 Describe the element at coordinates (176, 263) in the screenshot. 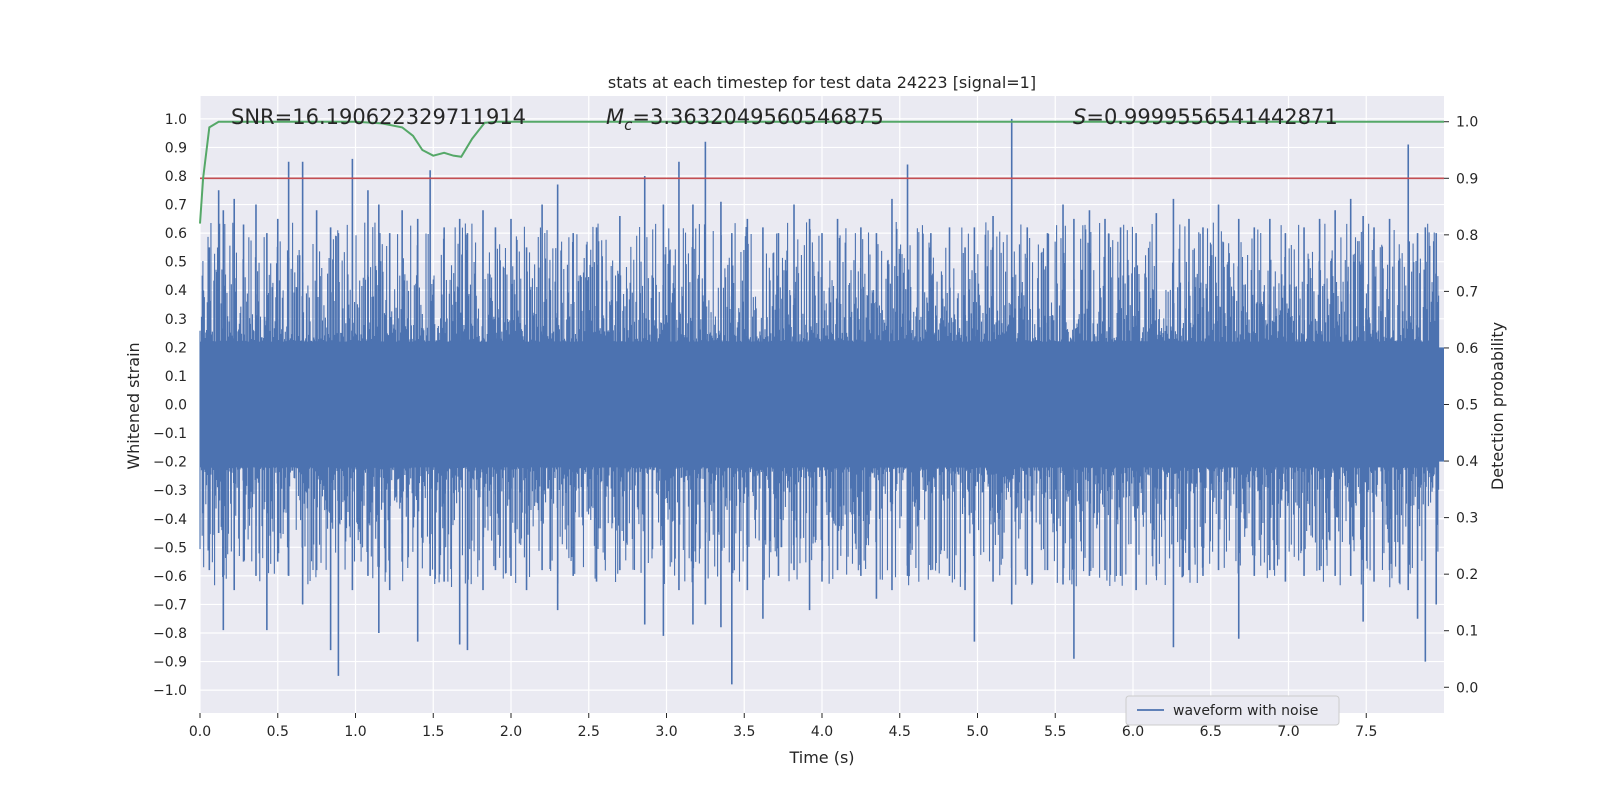

I see `y-left-tick-label: 0.5` at that location.